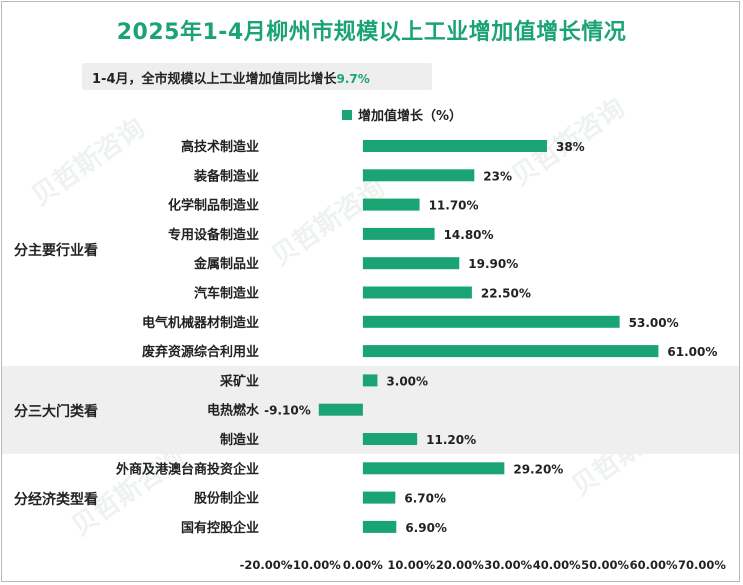  I want to click on x-tick-label: -10.00%, so click(314, 565).